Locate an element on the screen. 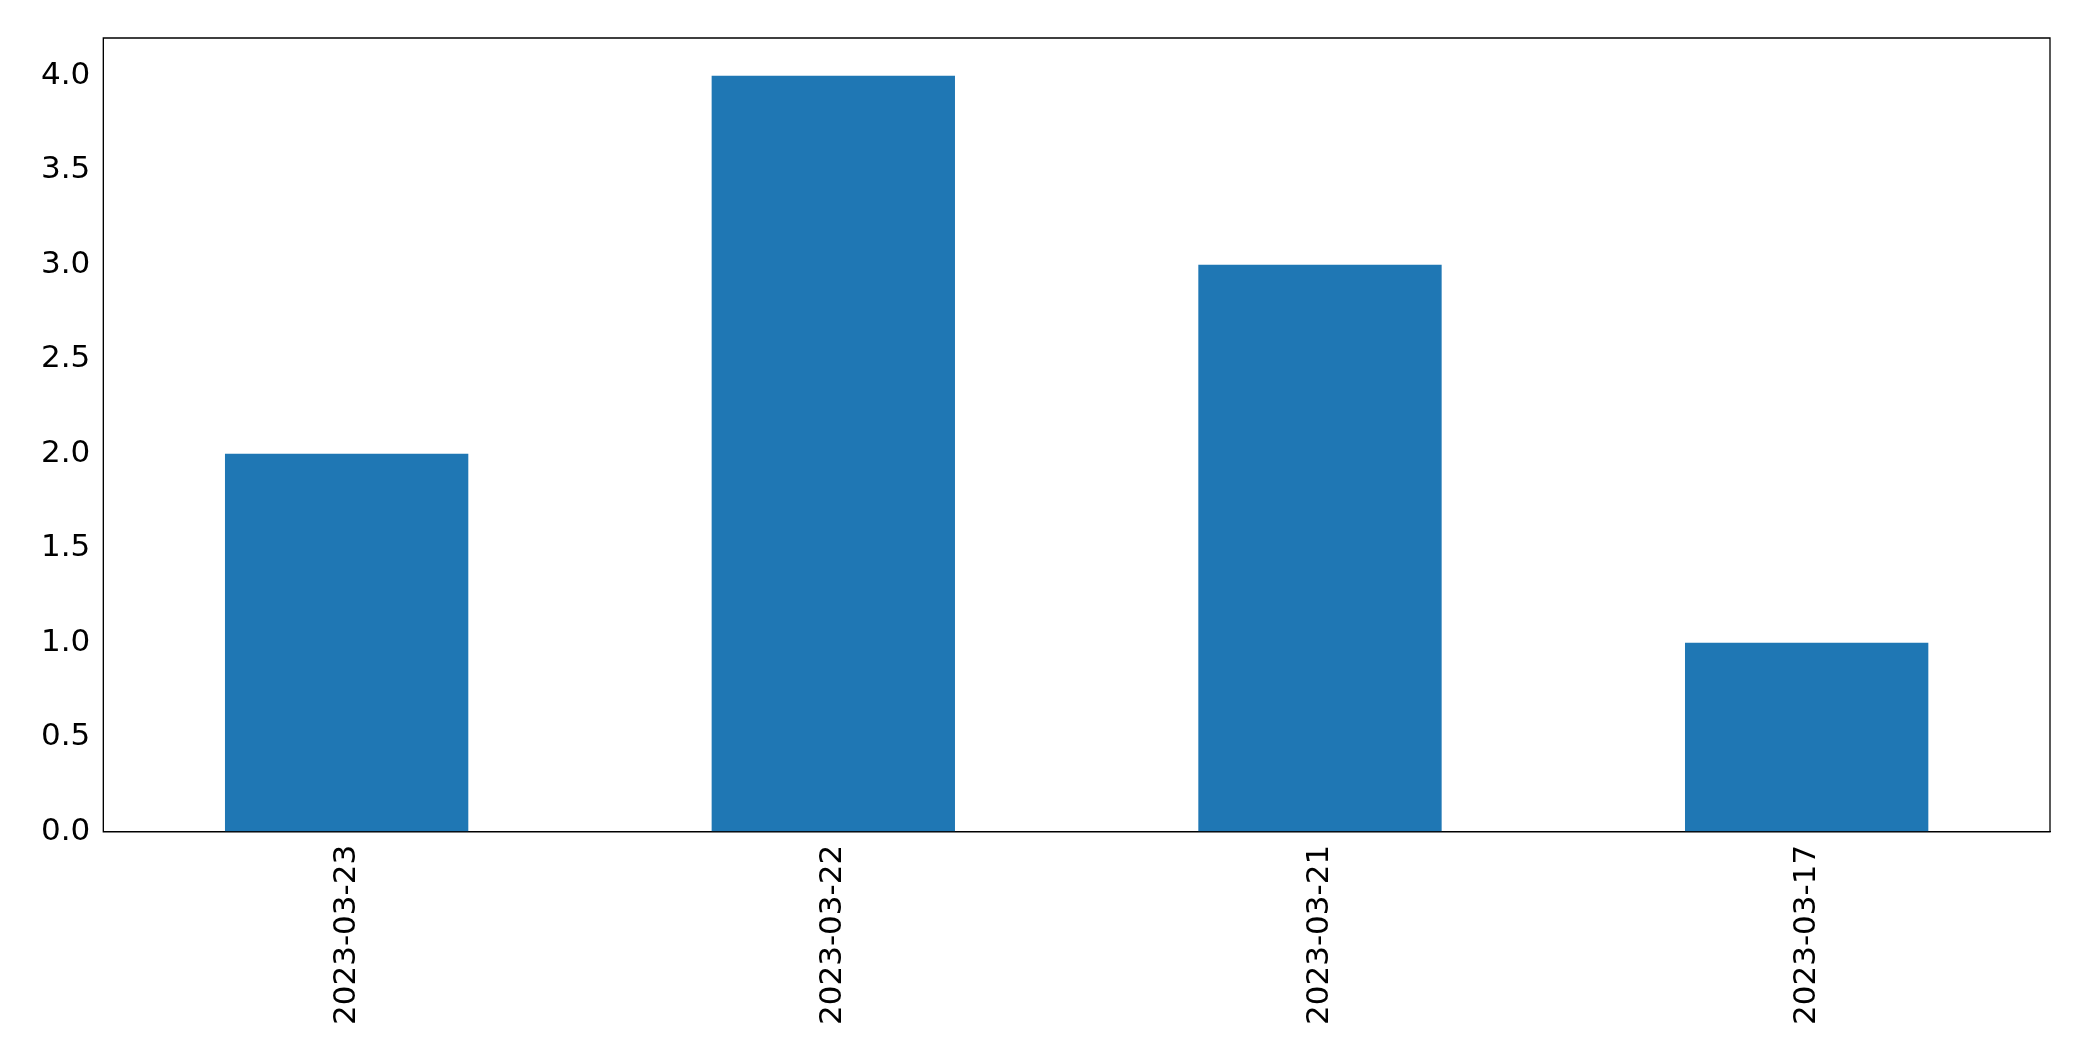 The width and height of the screenshot is (2082, 1061). x-tick-label: 2023-03-17 is located at coordinates (1803, 935).